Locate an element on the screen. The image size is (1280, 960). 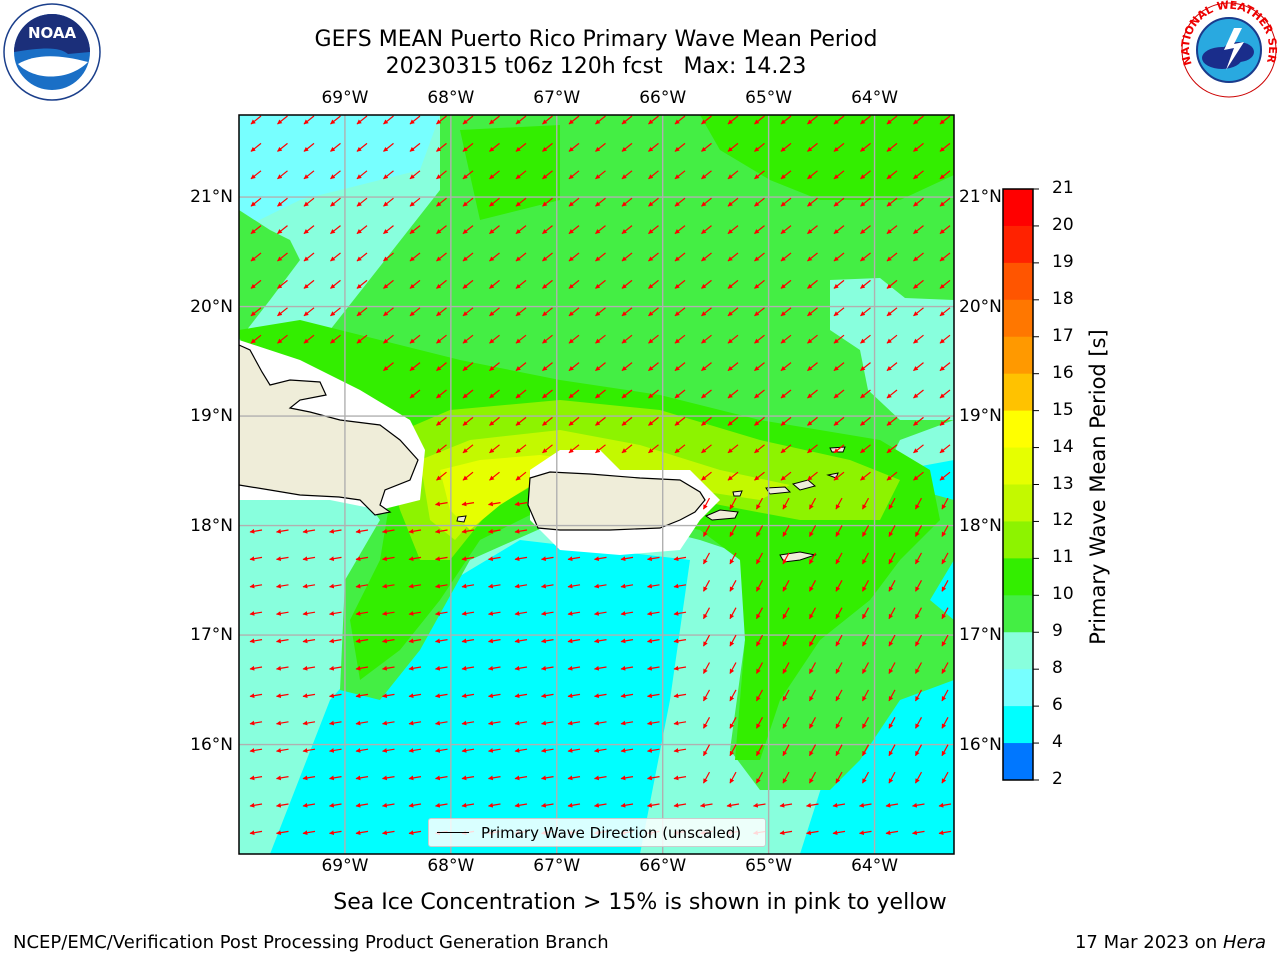
lat-tick-label: 19°N is located at coordinates (980, 416).